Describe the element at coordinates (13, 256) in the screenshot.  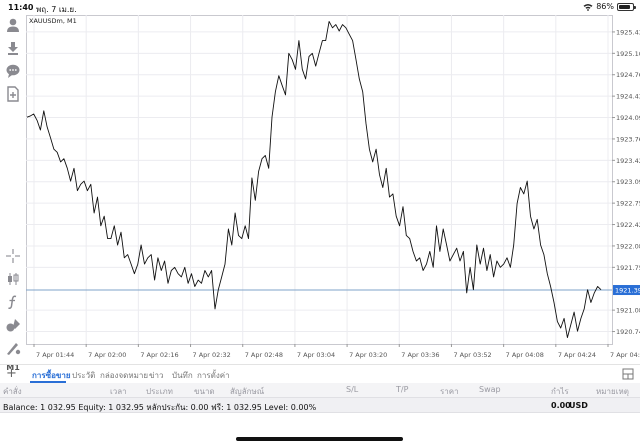
I see `crosshair-icon` at that location.